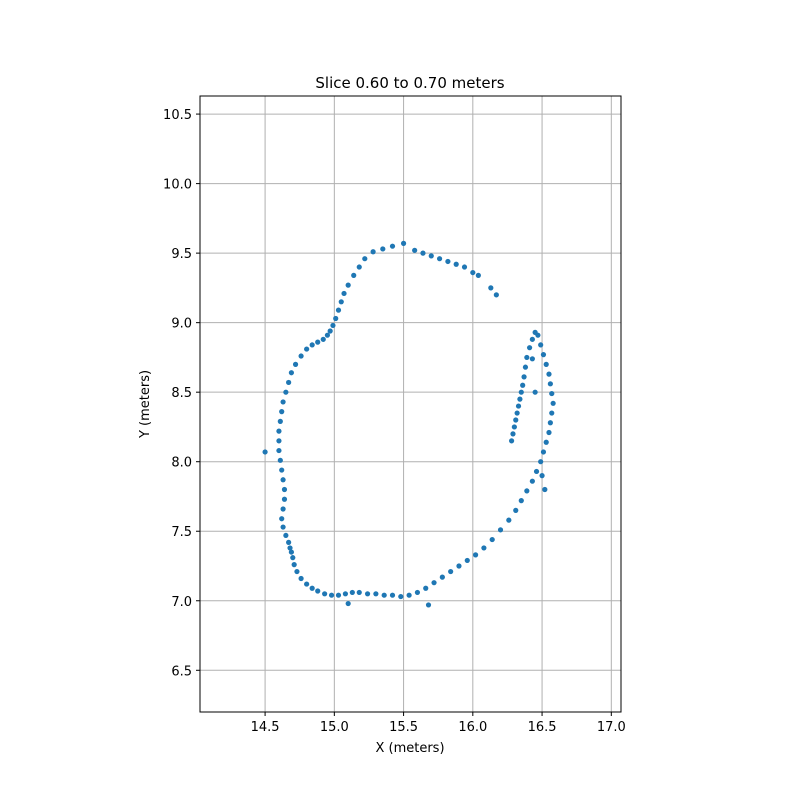  Describe the element at coordinates (611, 727) in the screenshot. I see `x-tick-label: 17.0` at that location.